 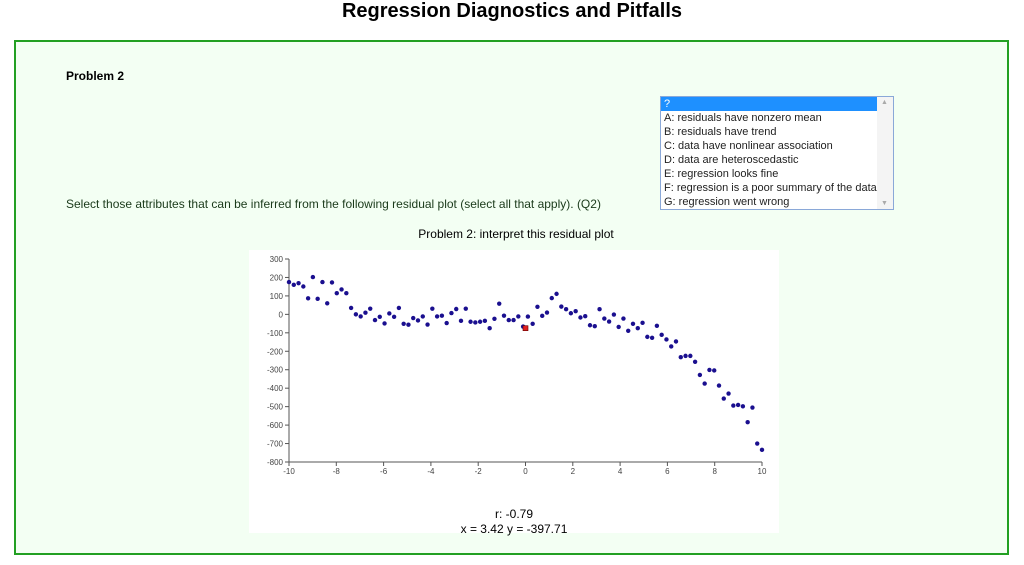 What do you see at coordinates (525, 471) in the screenshot?
I see `x-tick-label: 0` at bounding box center [525, 471].